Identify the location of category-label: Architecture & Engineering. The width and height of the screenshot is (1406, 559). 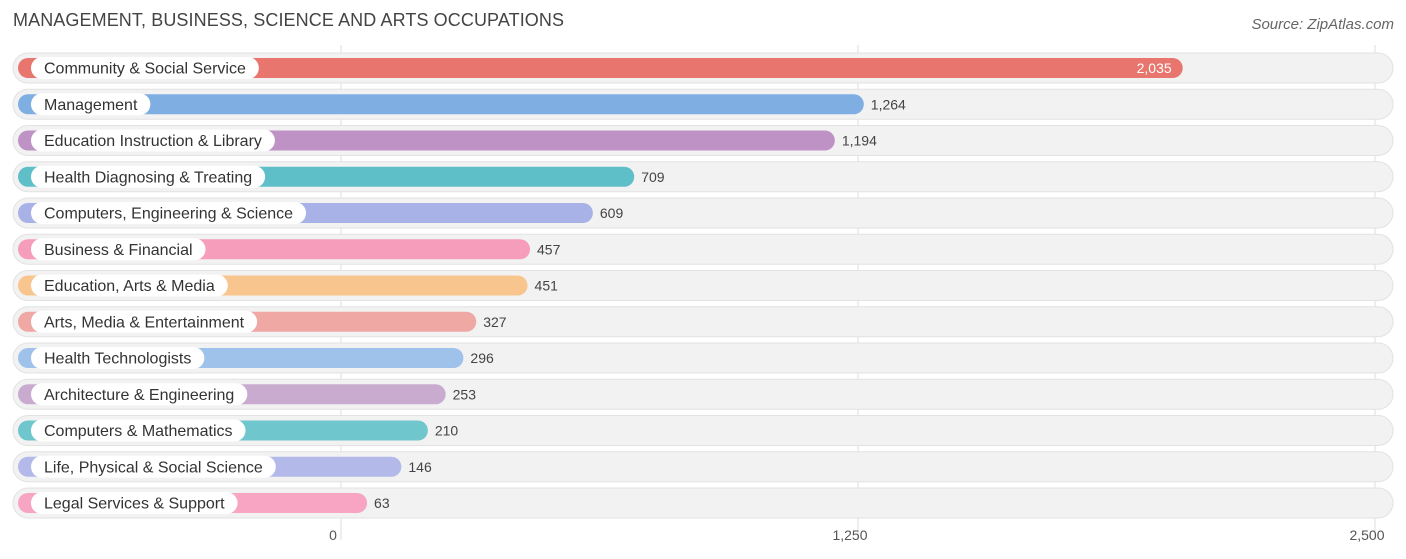
(139, 395).